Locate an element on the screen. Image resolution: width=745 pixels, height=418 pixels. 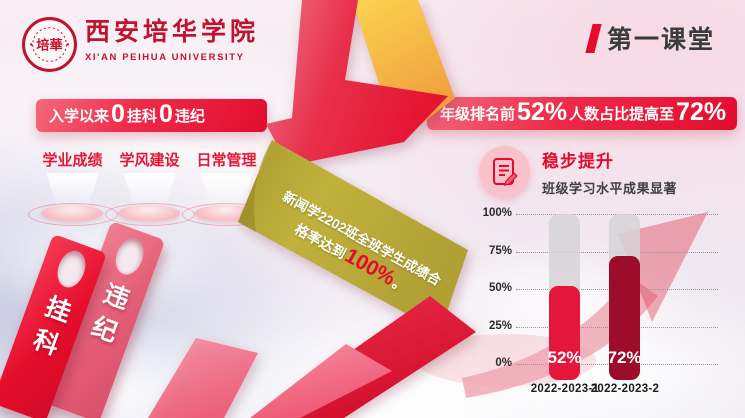
podium-label: 学风建设 is located at coordinates (149, 160).